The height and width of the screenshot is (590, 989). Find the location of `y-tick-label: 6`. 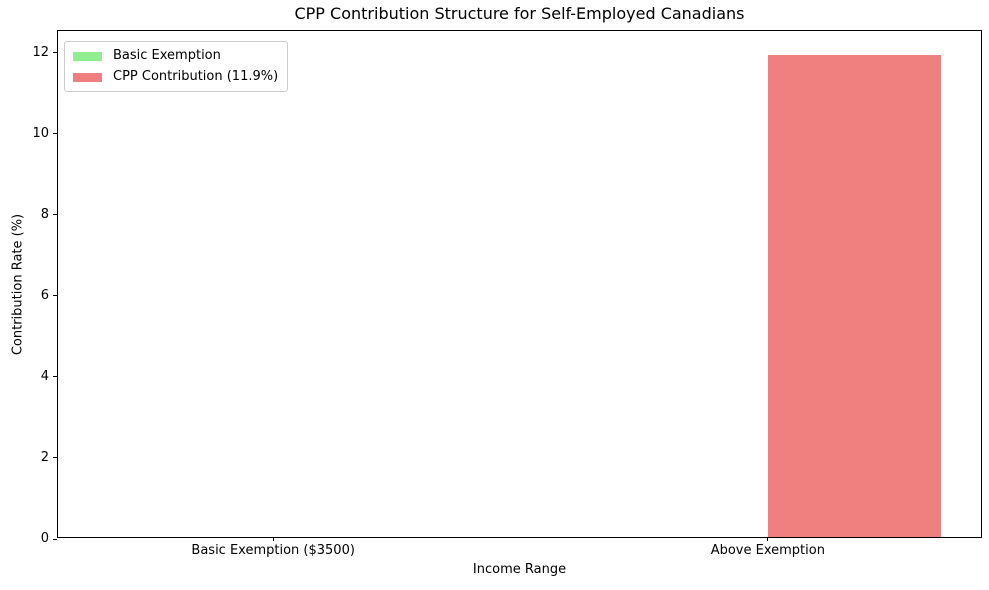

y-tick-label: 6 is located at coordinates (44, 295).